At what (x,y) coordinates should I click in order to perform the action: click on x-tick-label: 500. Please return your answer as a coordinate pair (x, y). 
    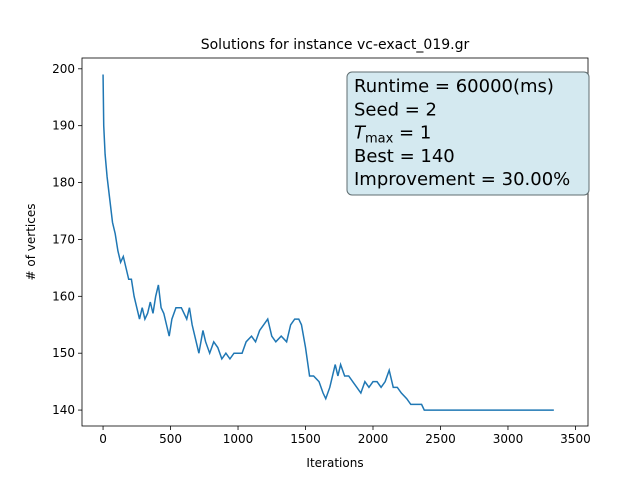
    Looking at the image, I should click on (170, 439).